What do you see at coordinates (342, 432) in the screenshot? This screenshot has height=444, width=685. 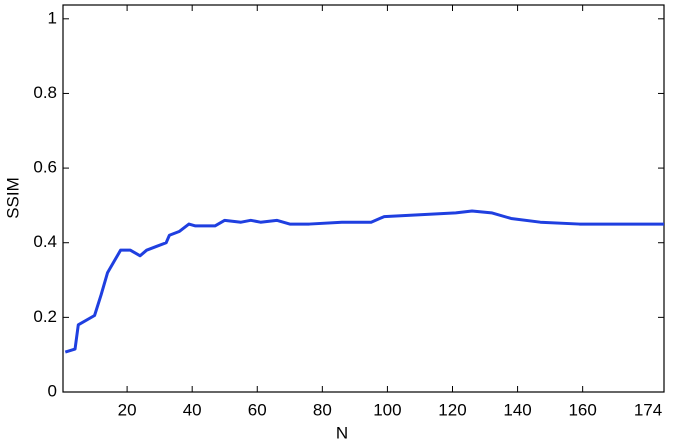 I see `x-axis-label: N` at bounding box center [342, 432].